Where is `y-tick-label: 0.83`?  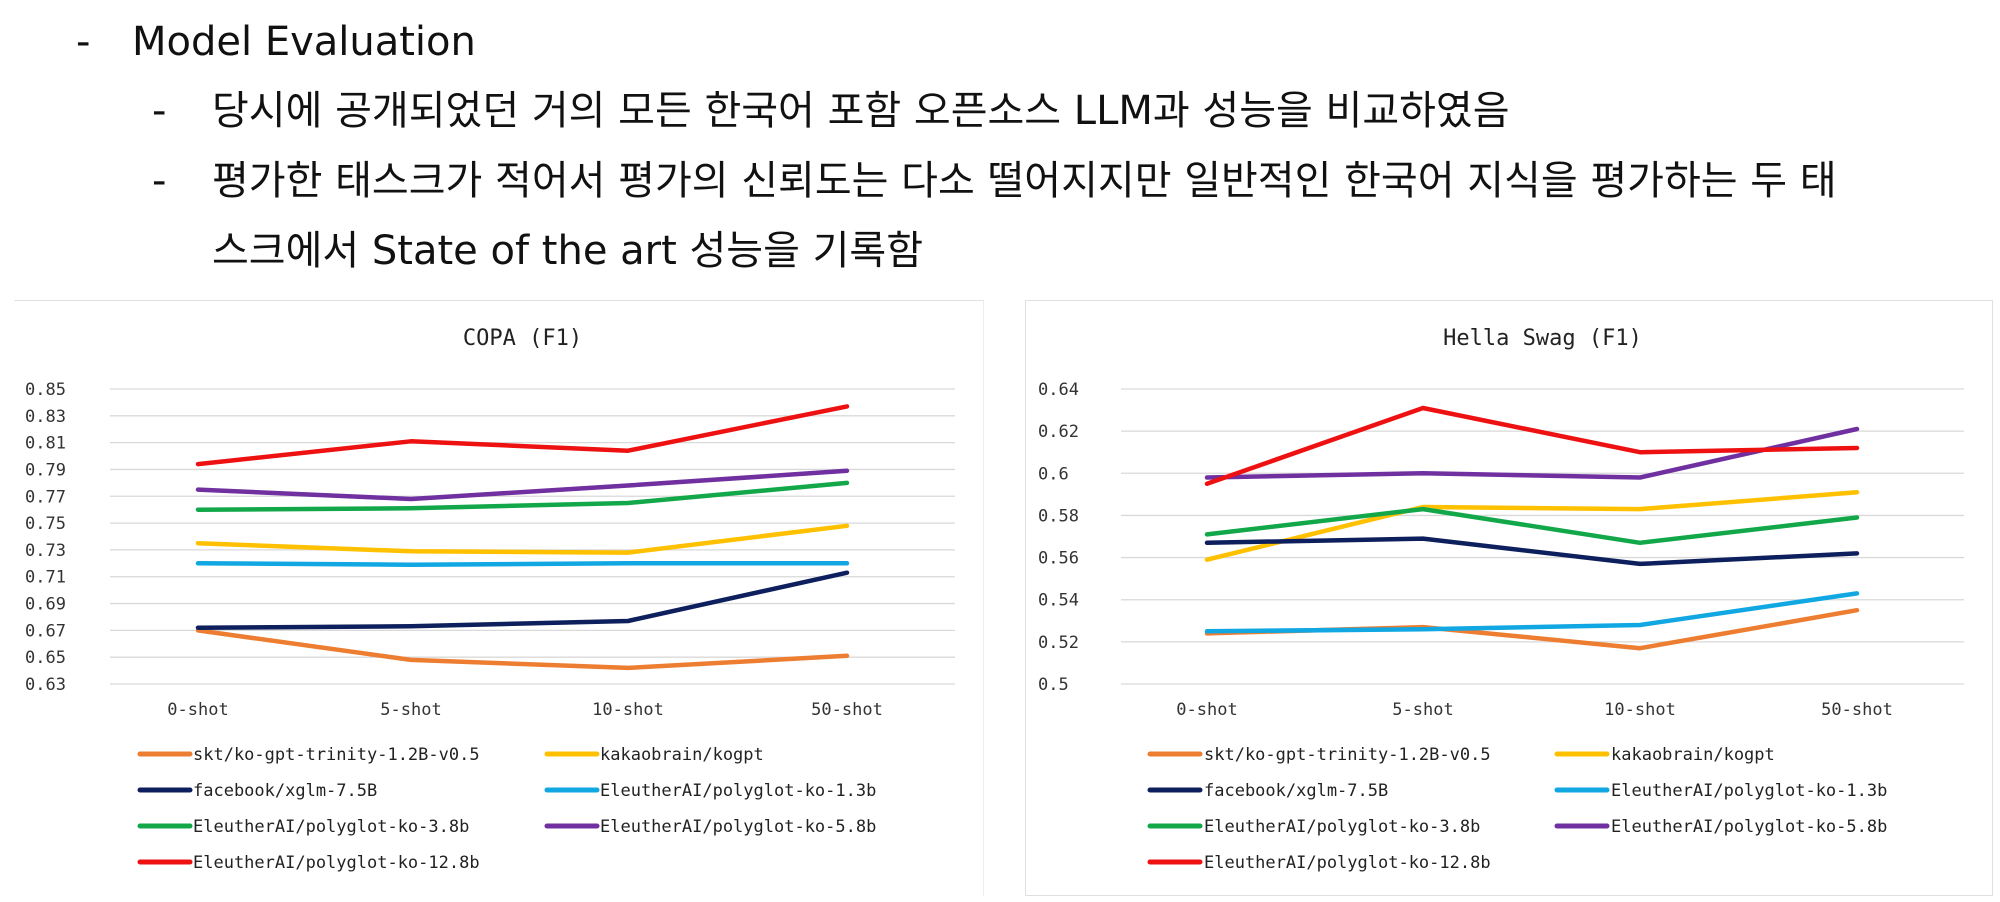 y-tick-label: 0.83 is located at coordinates (45, 417).